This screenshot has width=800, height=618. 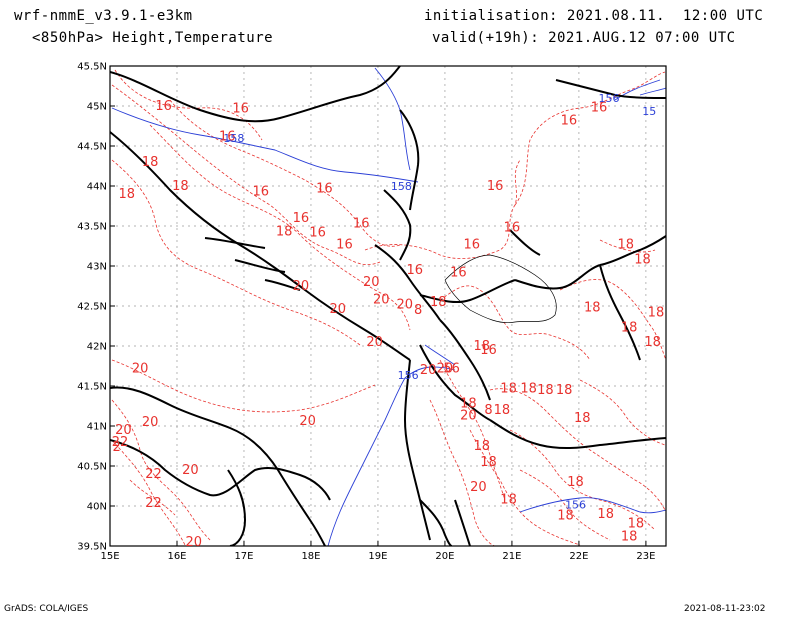 What do you see at coordinates (92, 387) in the screenshot?
I see `lat-tick-label: 41.5N` at bounding box center [92, 387].